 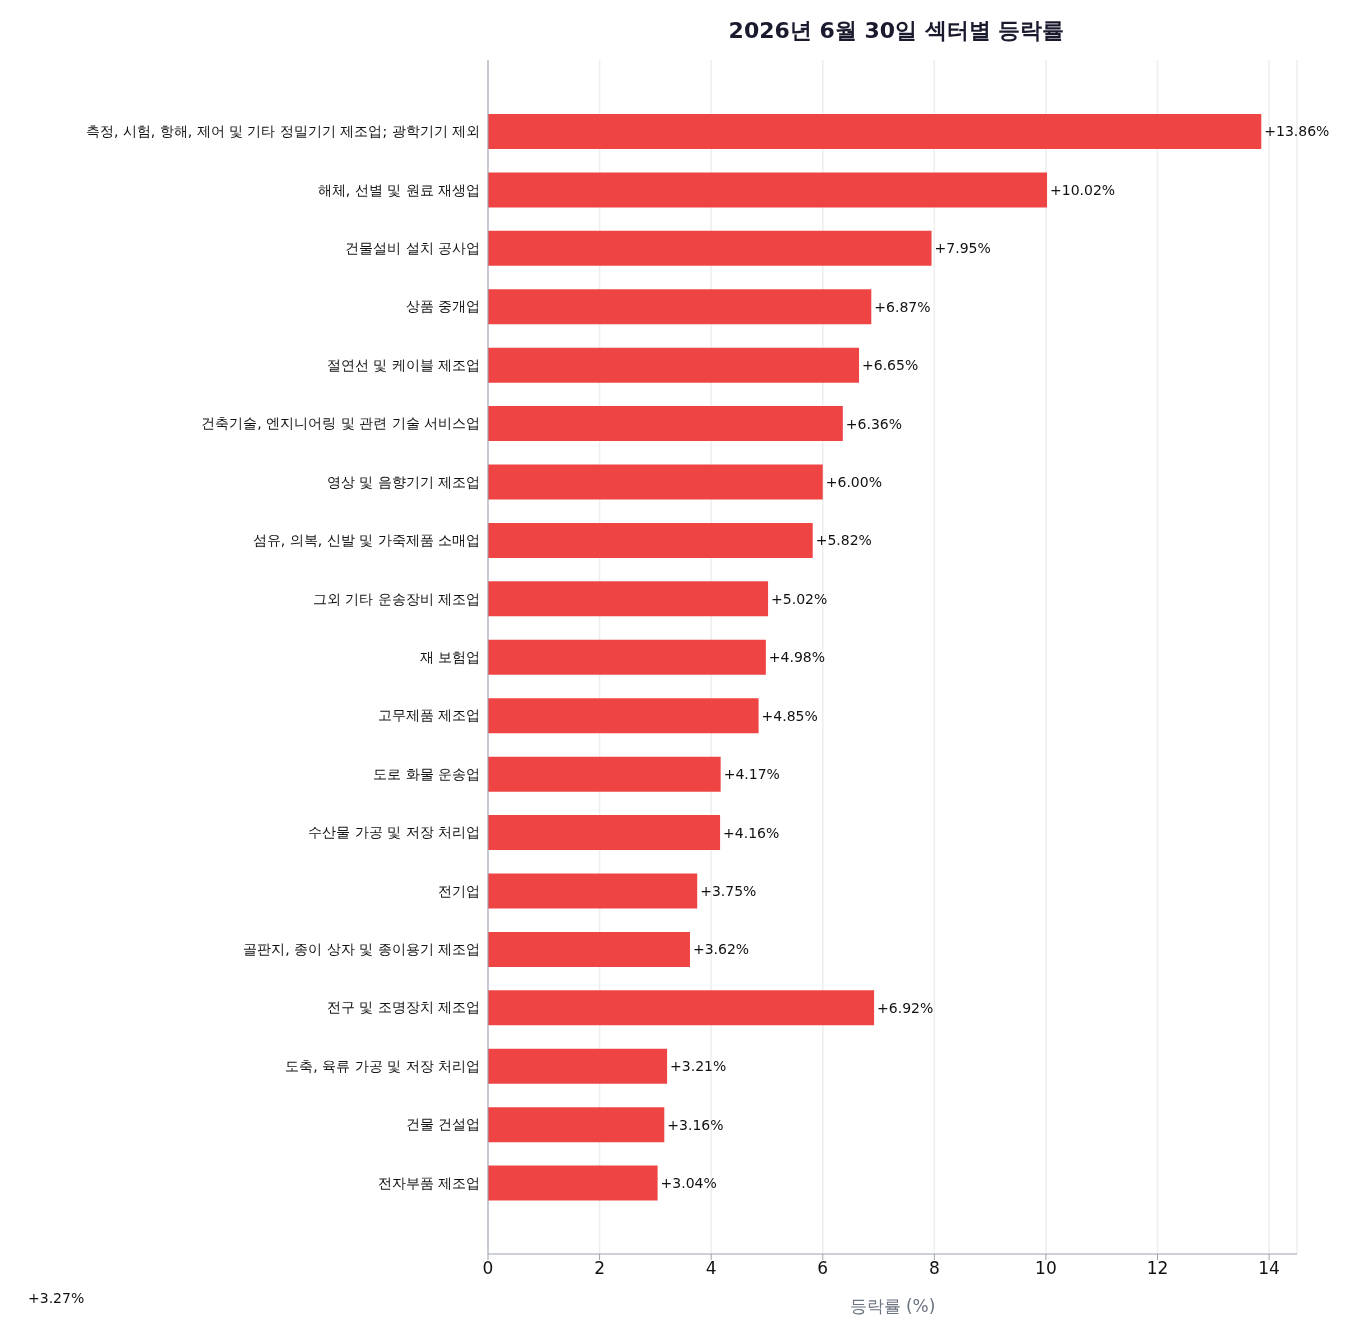 I want to click on x-tick-label: 0, so click(x=488, y=1268).